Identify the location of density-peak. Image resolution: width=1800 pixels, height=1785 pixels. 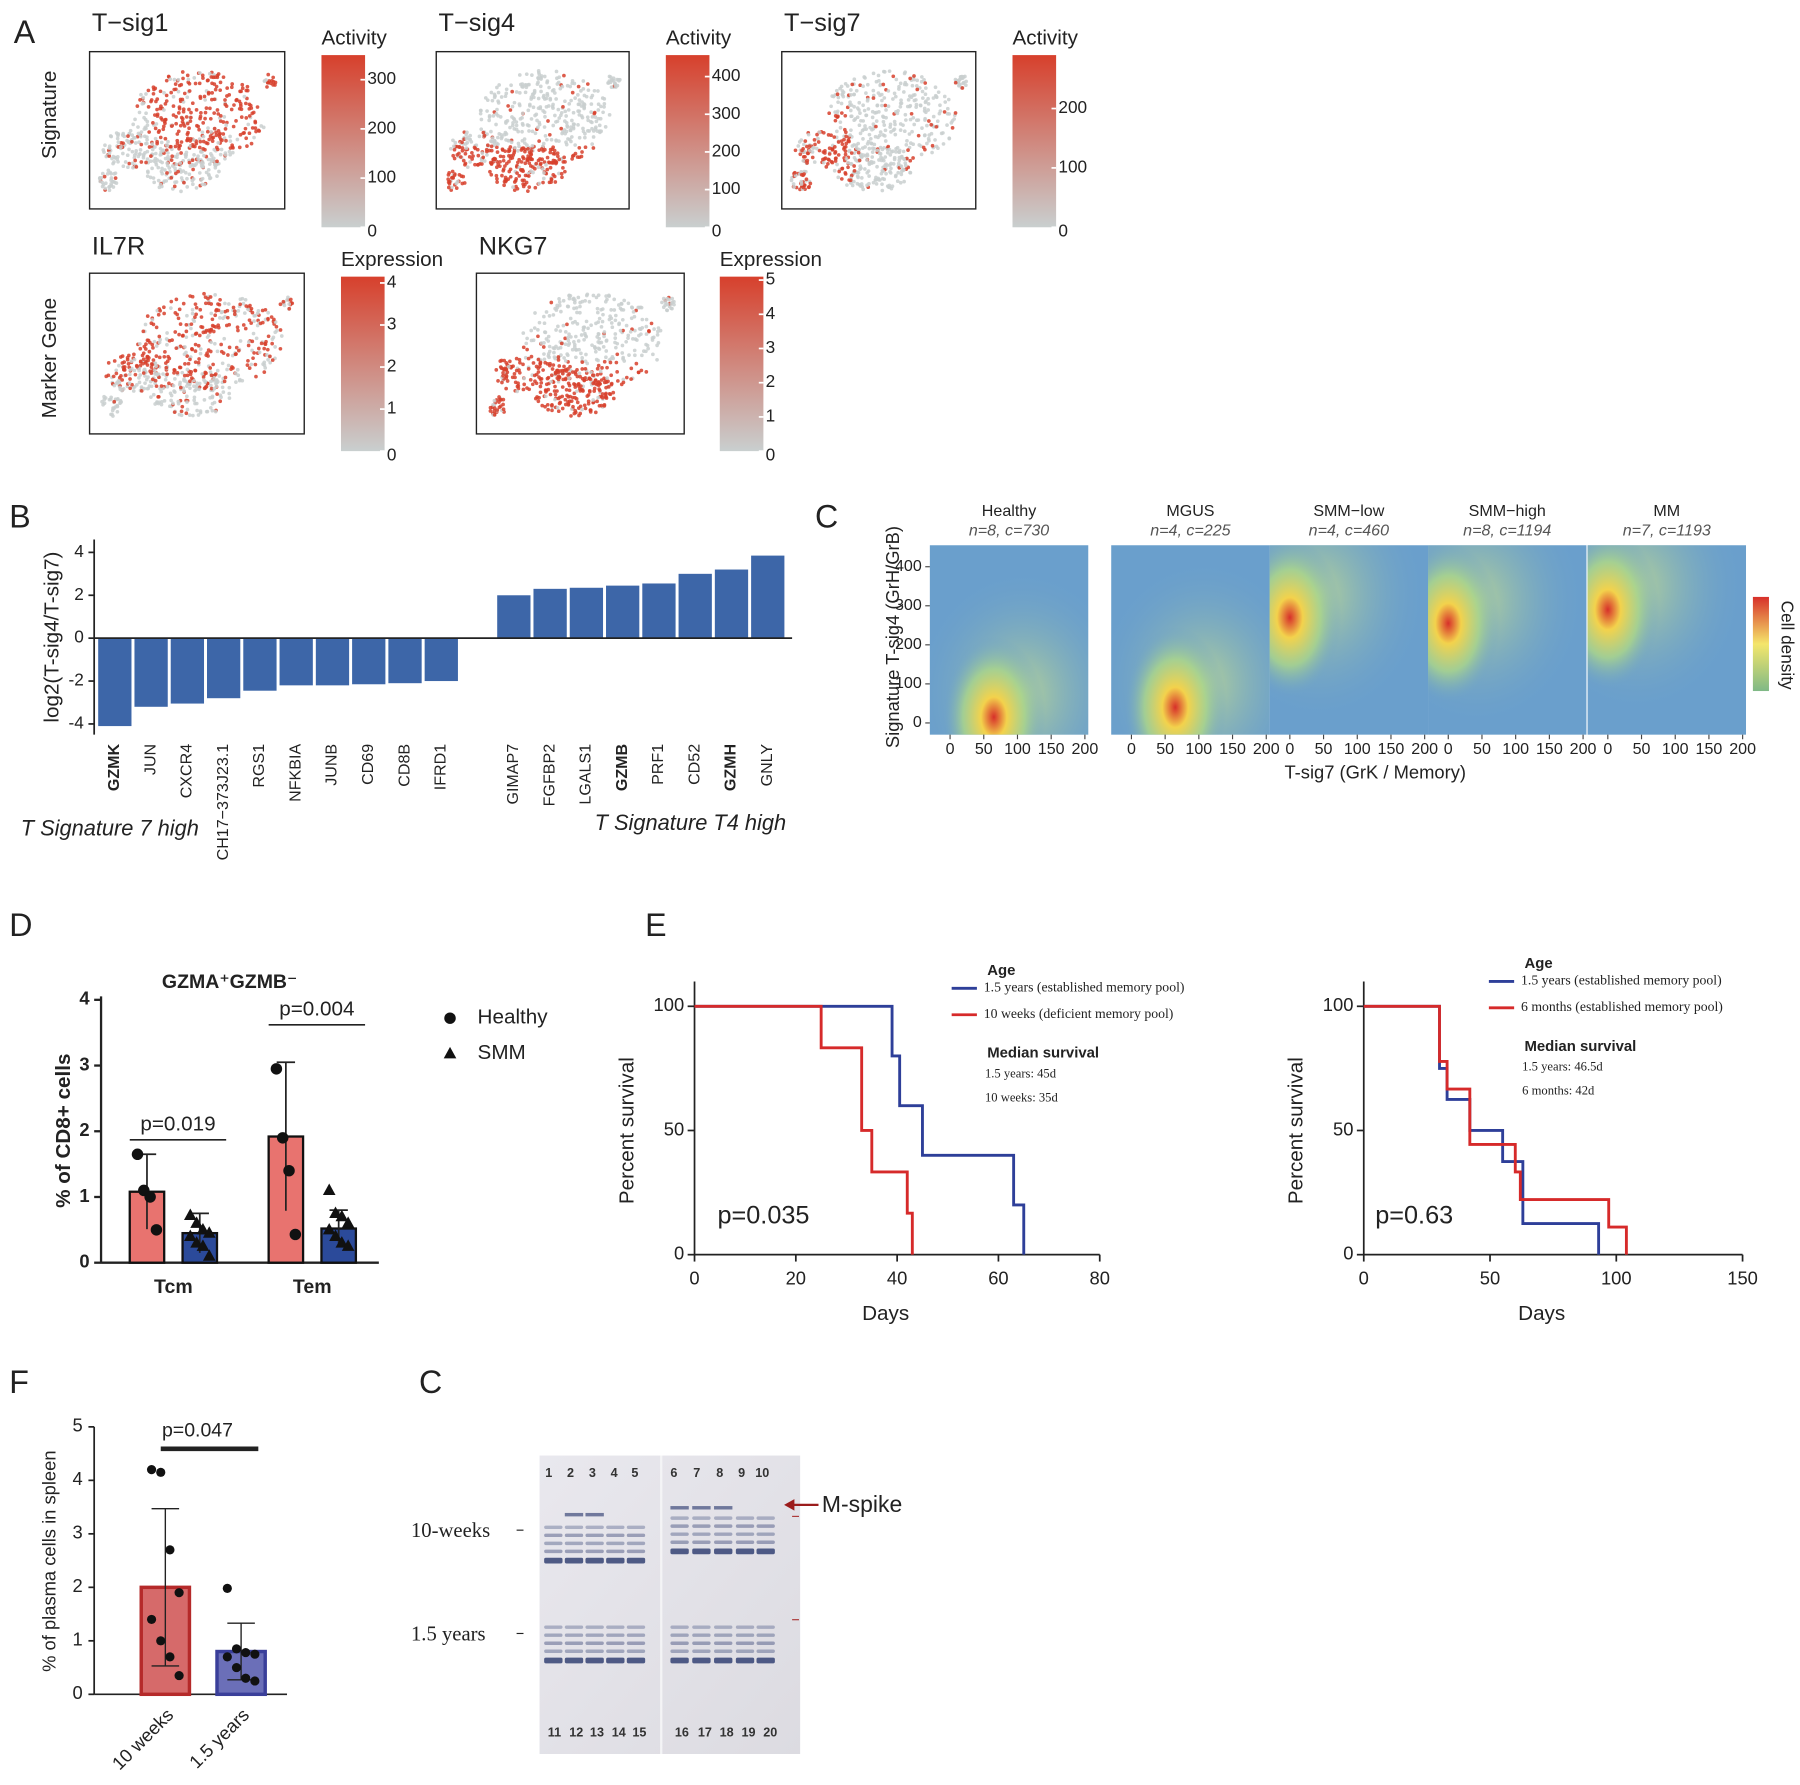
(994, 685).